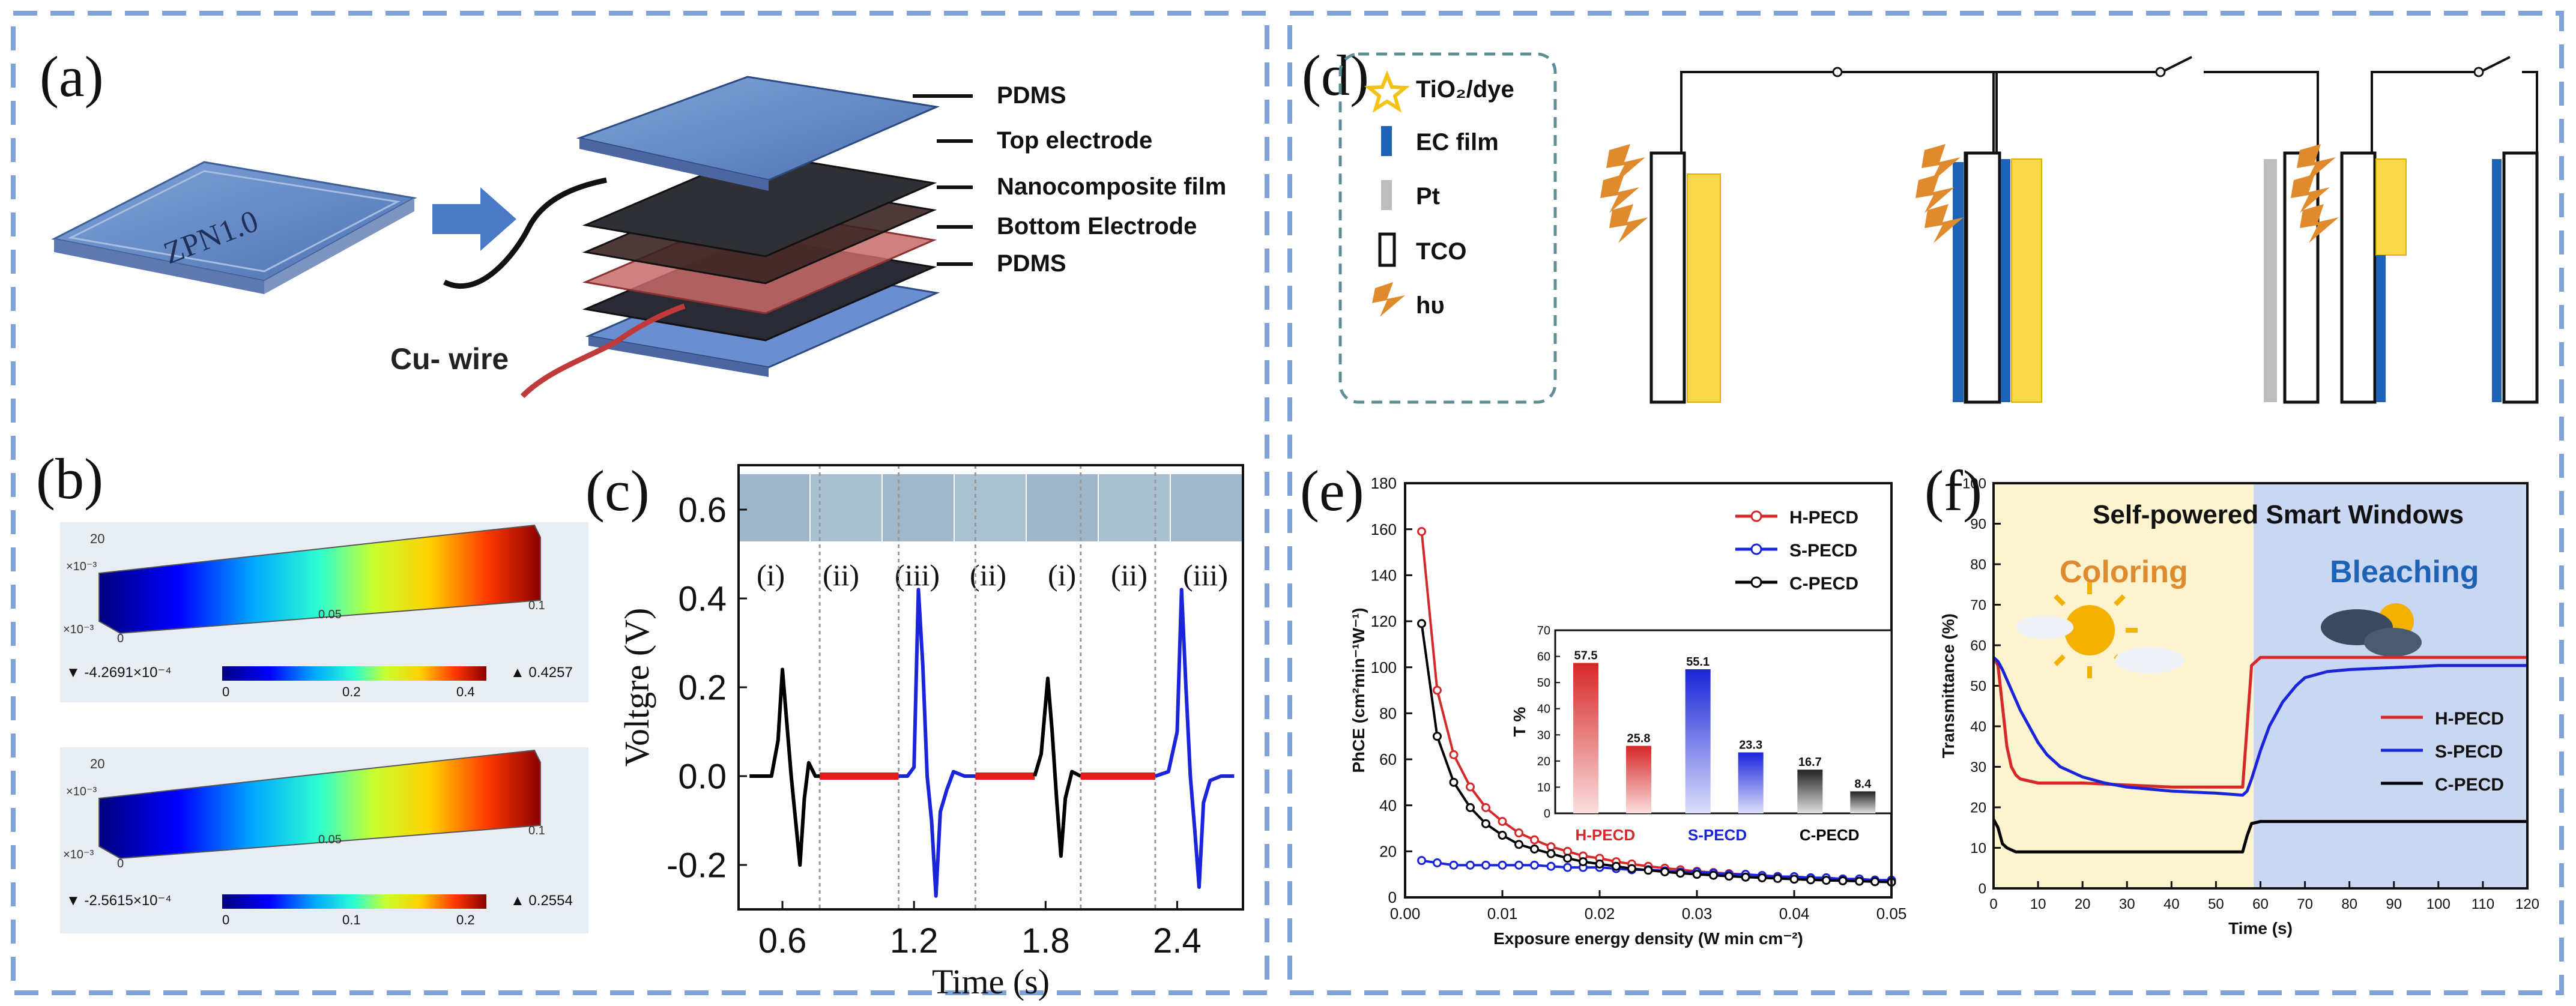 Image resolution: width=2576 pixels, height=1006 pixels. Describe the element at coordinates (319, 804) in the screenshot. I see `sim-bottom-bar` at that location.